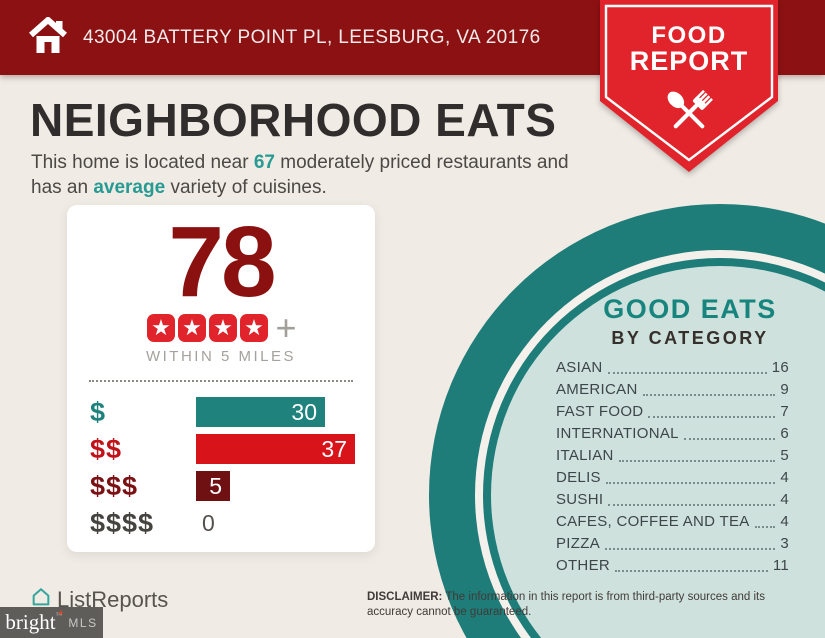 The height and width of the screenshot is (638, 825). Describe the element at coordinates (62, 188) in the screenshot. I see `subtitle-text: has an` at that location.